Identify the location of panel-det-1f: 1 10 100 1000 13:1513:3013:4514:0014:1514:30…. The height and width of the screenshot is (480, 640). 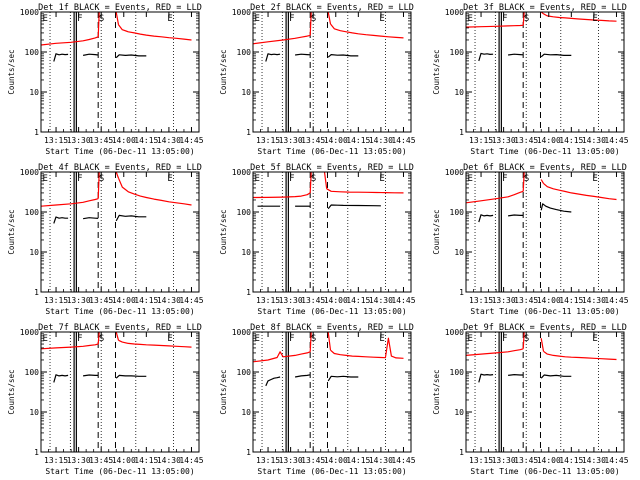
(105, 79).